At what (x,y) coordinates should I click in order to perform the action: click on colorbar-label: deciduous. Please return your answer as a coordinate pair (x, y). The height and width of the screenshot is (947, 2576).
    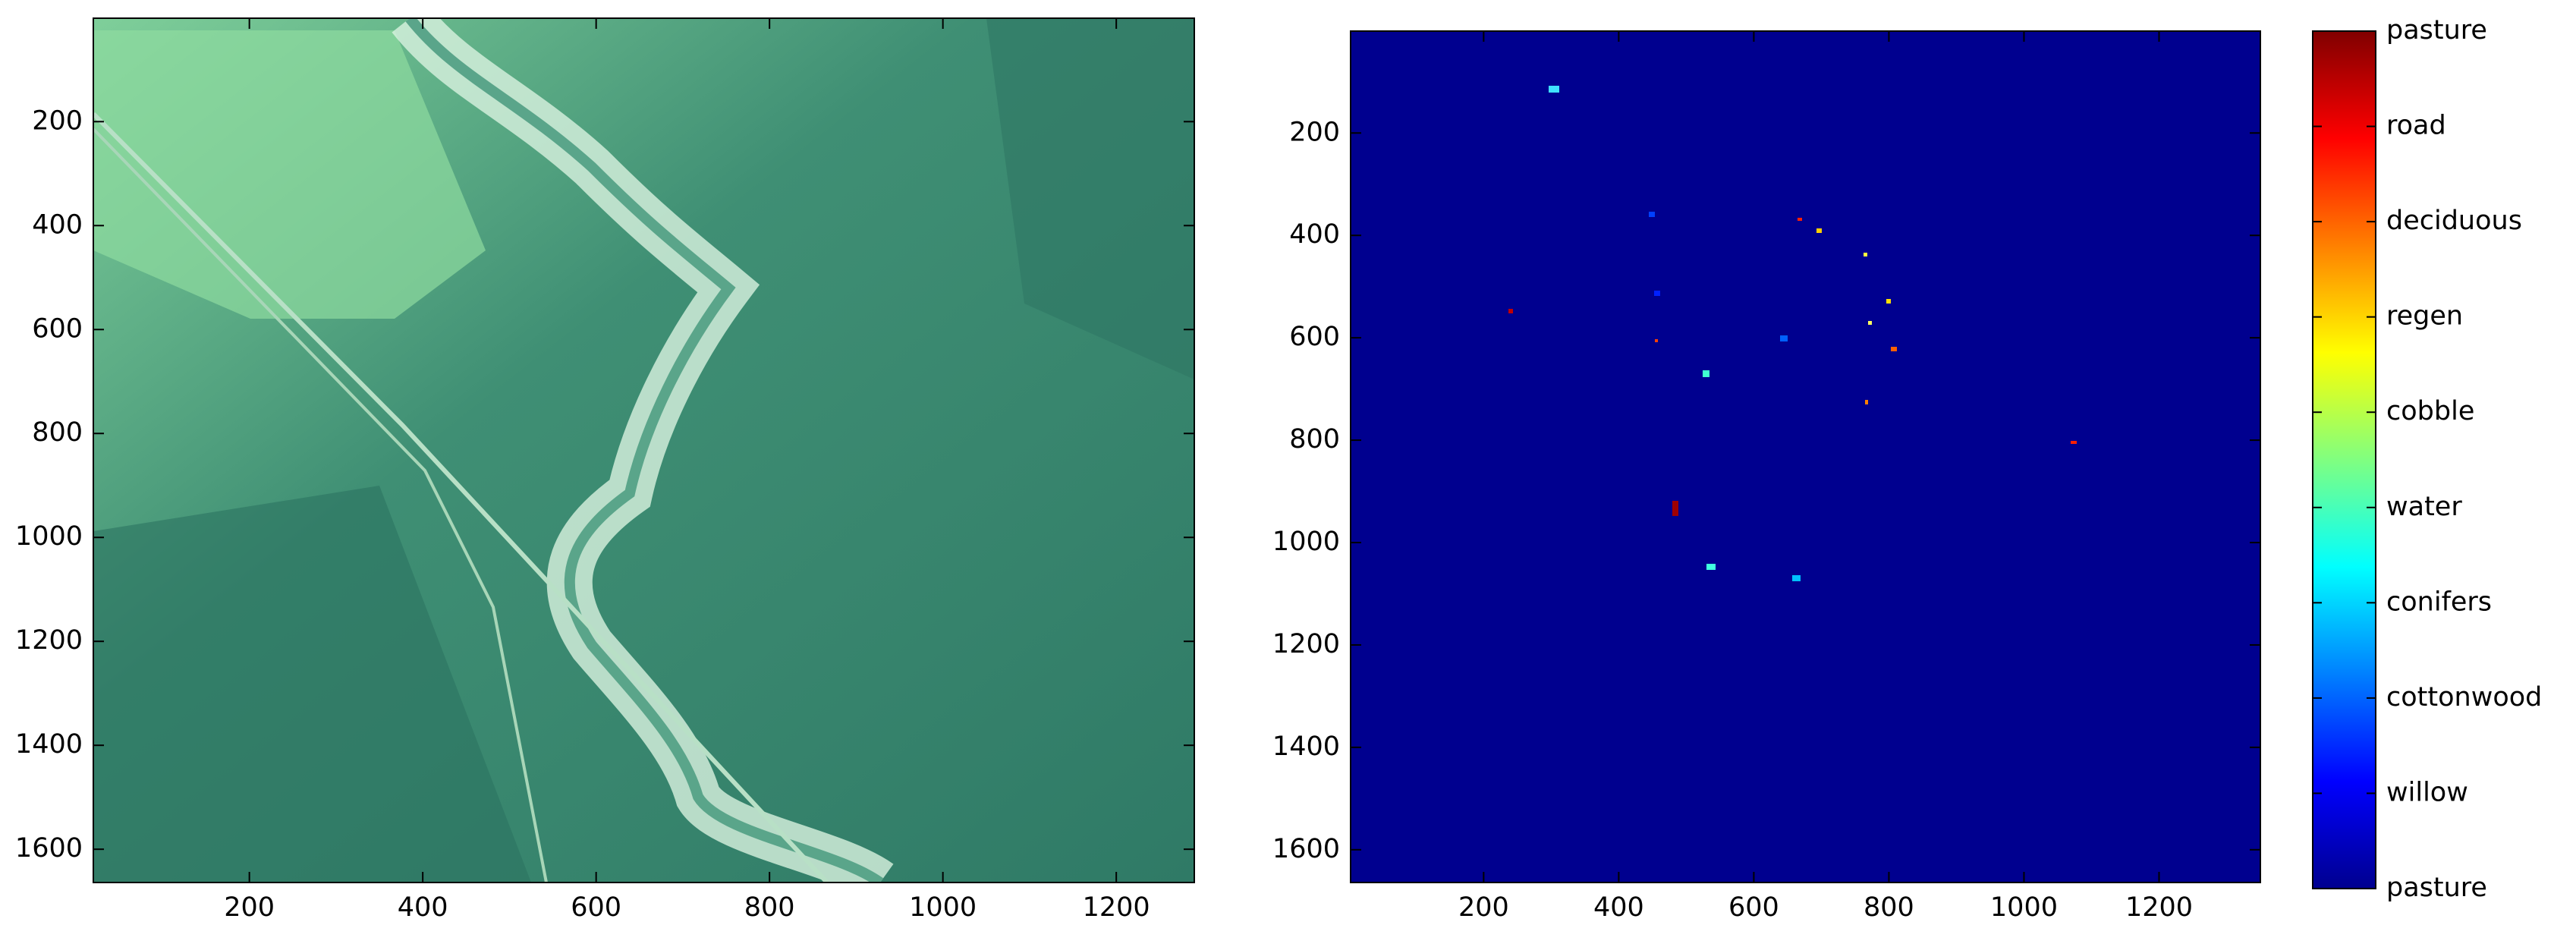
    Looking at the image, I should click on (2454, 221).